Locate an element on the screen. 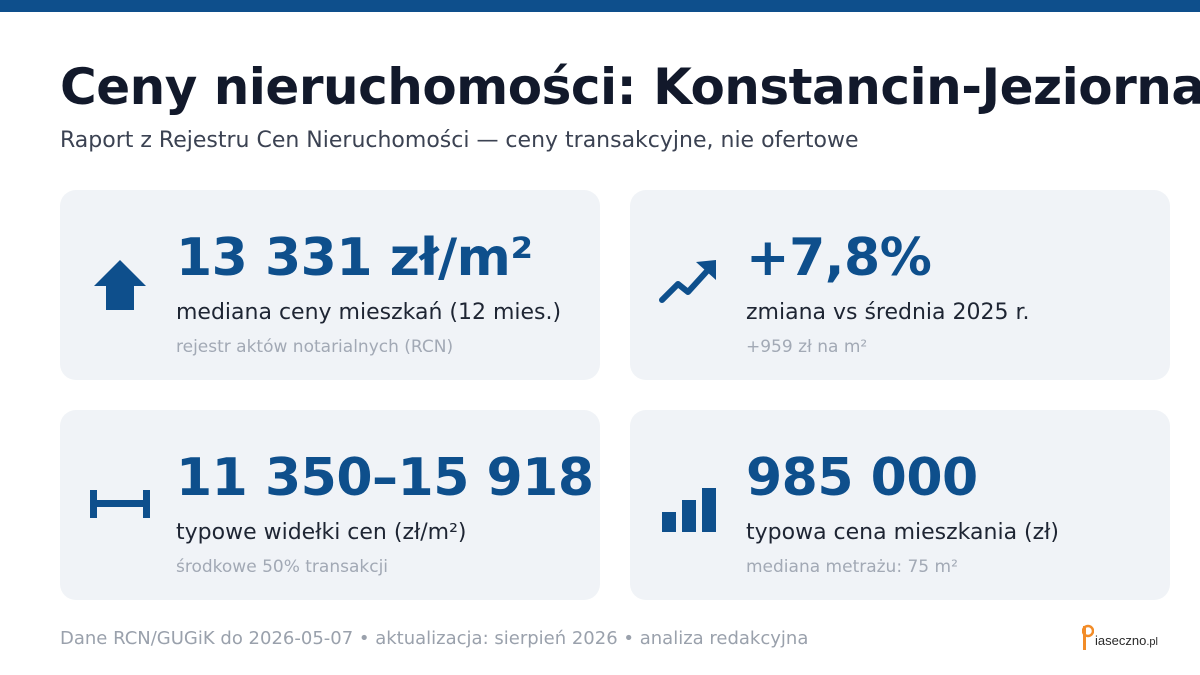  range-icon is located at coordinates (120, 504).